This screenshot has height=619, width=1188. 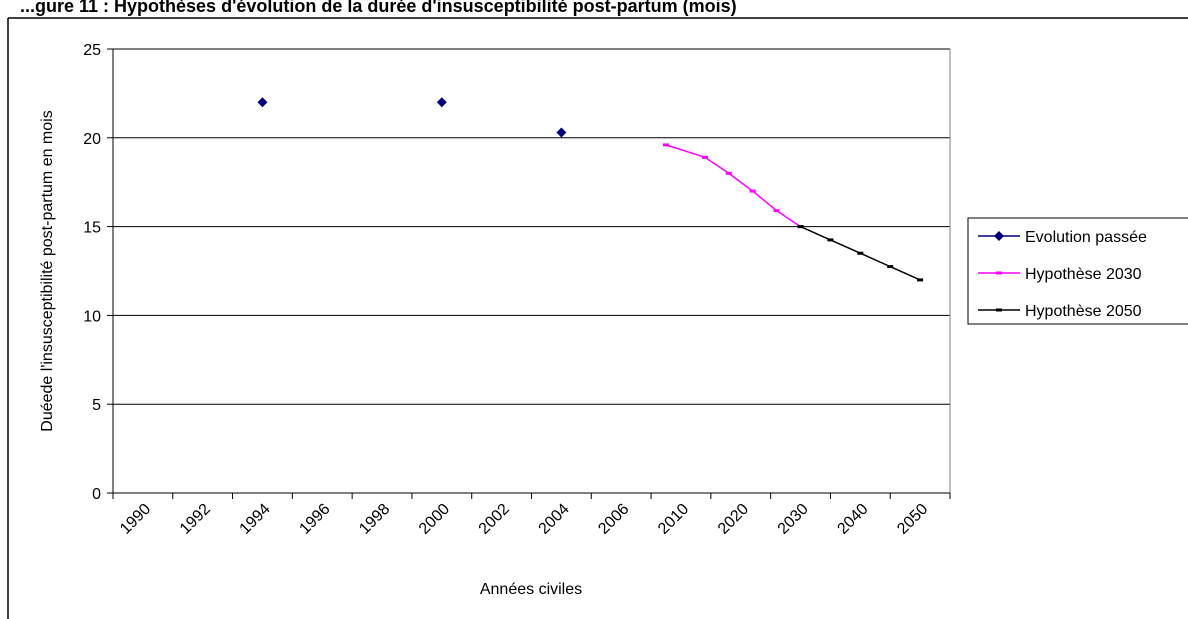 I want to click on y-tick-label: 25, so click(x=92, y=50).